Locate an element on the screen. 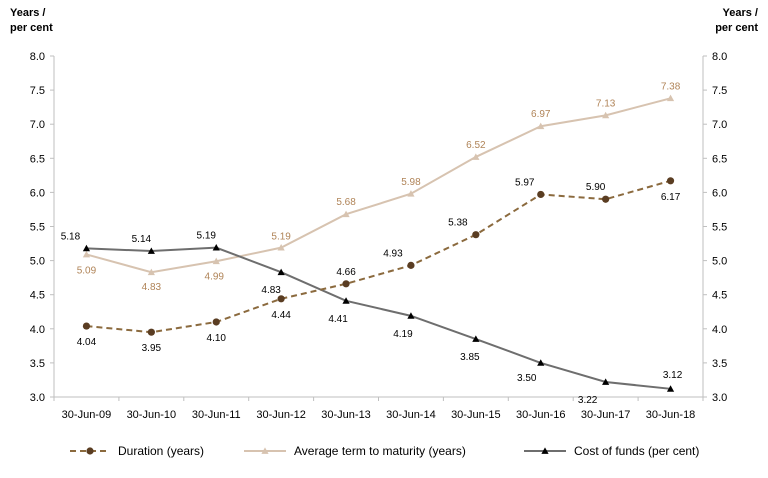 This screenshot has height=478, width=768. data-label: 5.97 is located at coordinates (525, 182).